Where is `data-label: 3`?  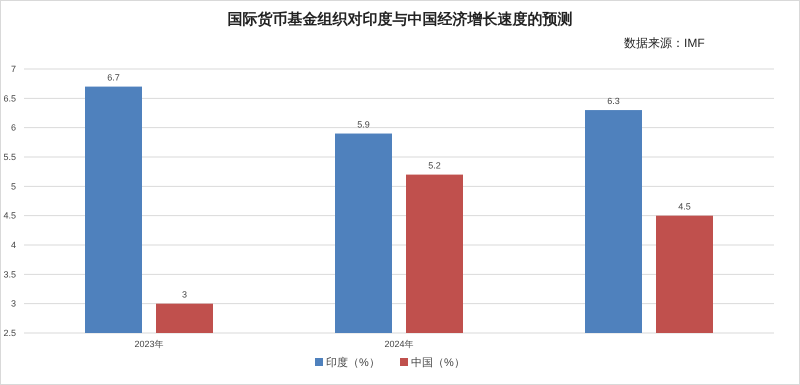
data-label: 3 is located at coordinates (185, 295).